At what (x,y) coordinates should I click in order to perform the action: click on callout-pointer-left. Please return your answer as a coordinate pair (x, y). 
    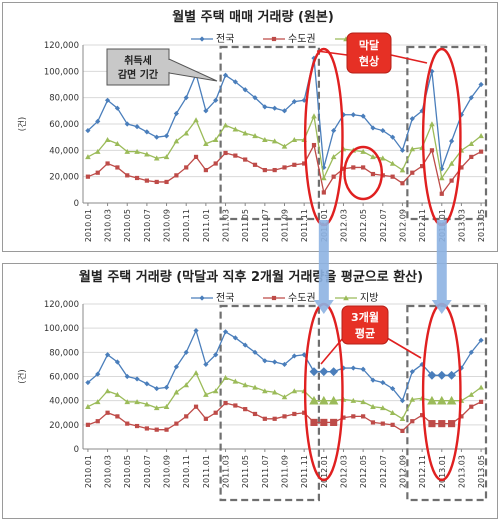
    Looking at the image, I should click on (332, 351).